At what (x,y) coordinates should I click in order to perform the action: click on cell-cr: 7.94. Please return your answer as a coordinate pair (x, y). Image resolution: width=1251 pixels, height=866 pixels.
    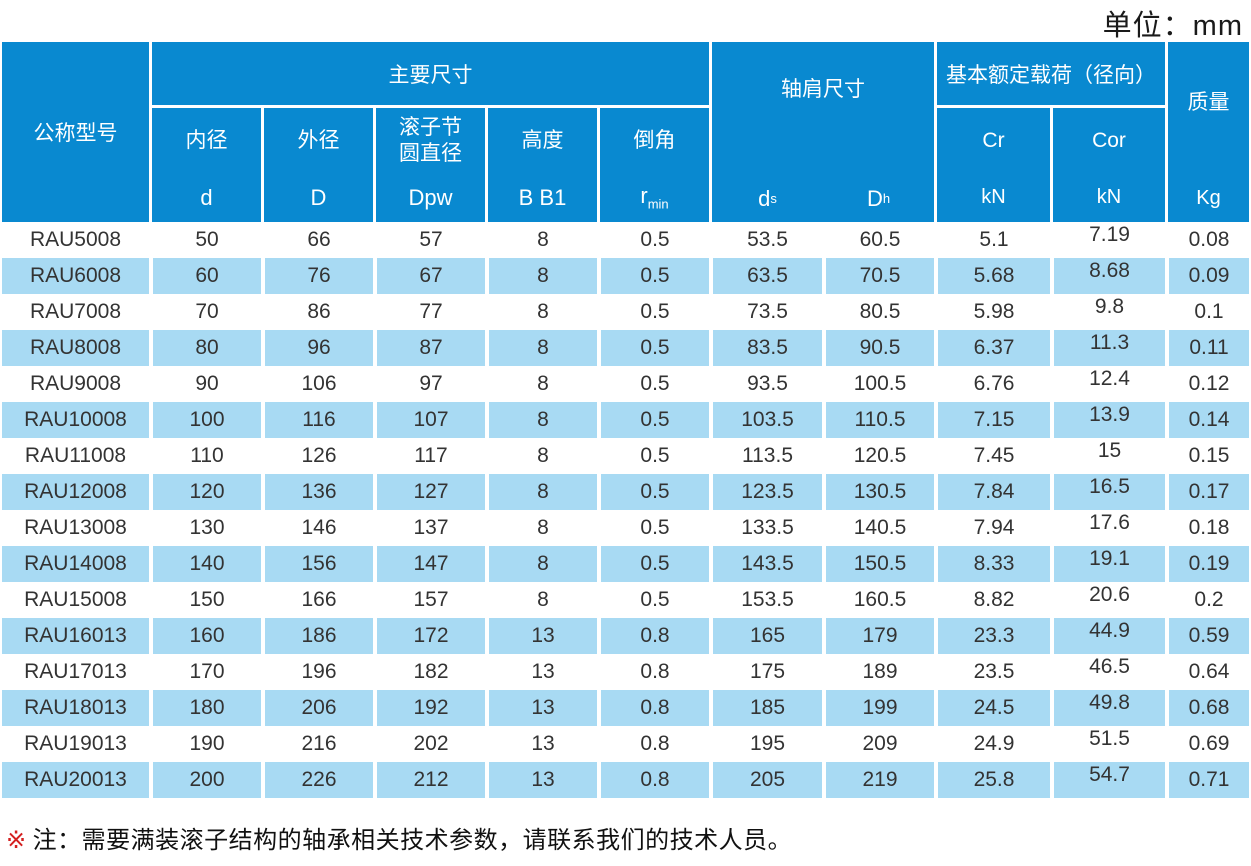
    Looking at the image, I should click on (992, 528).